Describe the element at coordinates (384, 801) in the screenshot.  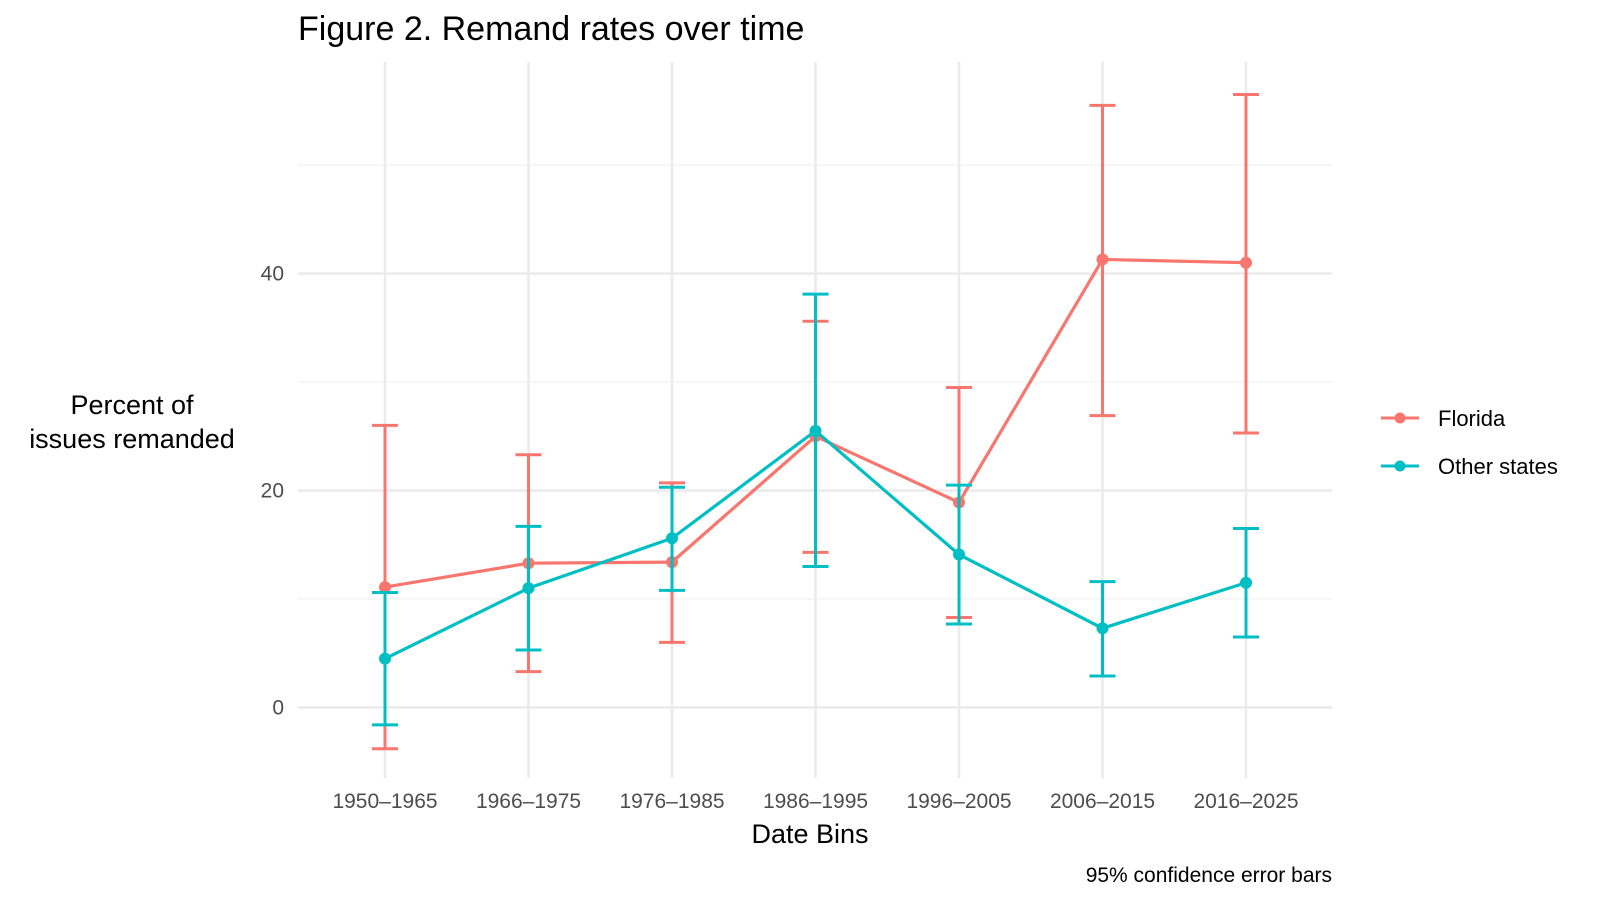
I see `x-tick-label: 1950–1965` at that location.